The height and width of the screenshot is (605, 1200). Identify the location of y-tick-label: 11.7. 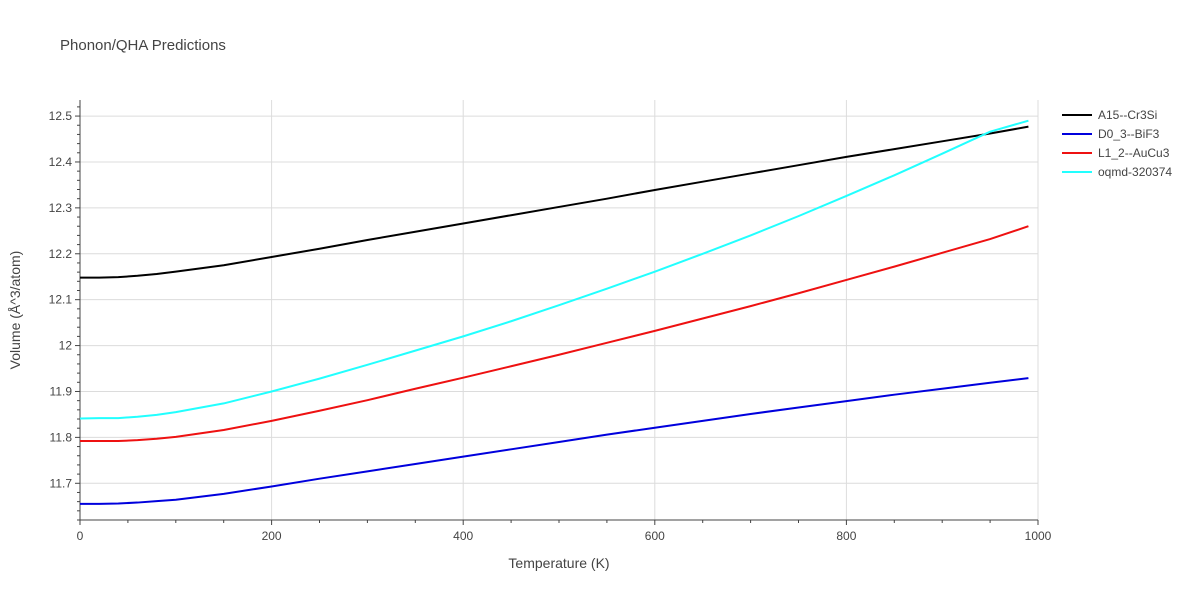
(61, 483).